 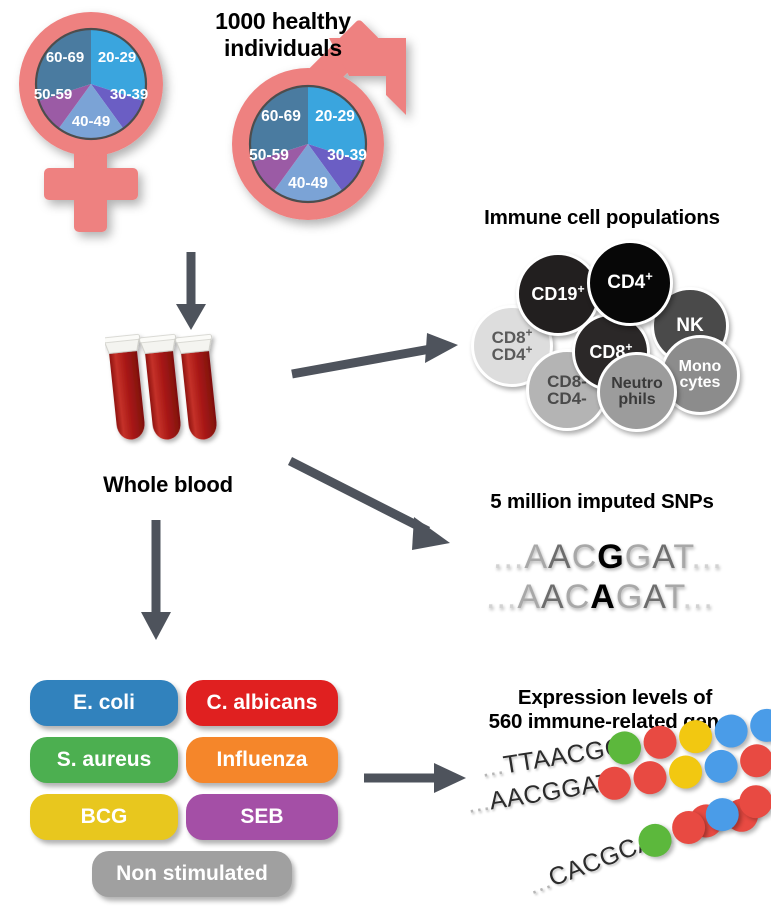 What do you see at coordinates (191, 291) in the screenshot?
I see `arrow-cohort-to-blood` at bounding box center [191, 291].